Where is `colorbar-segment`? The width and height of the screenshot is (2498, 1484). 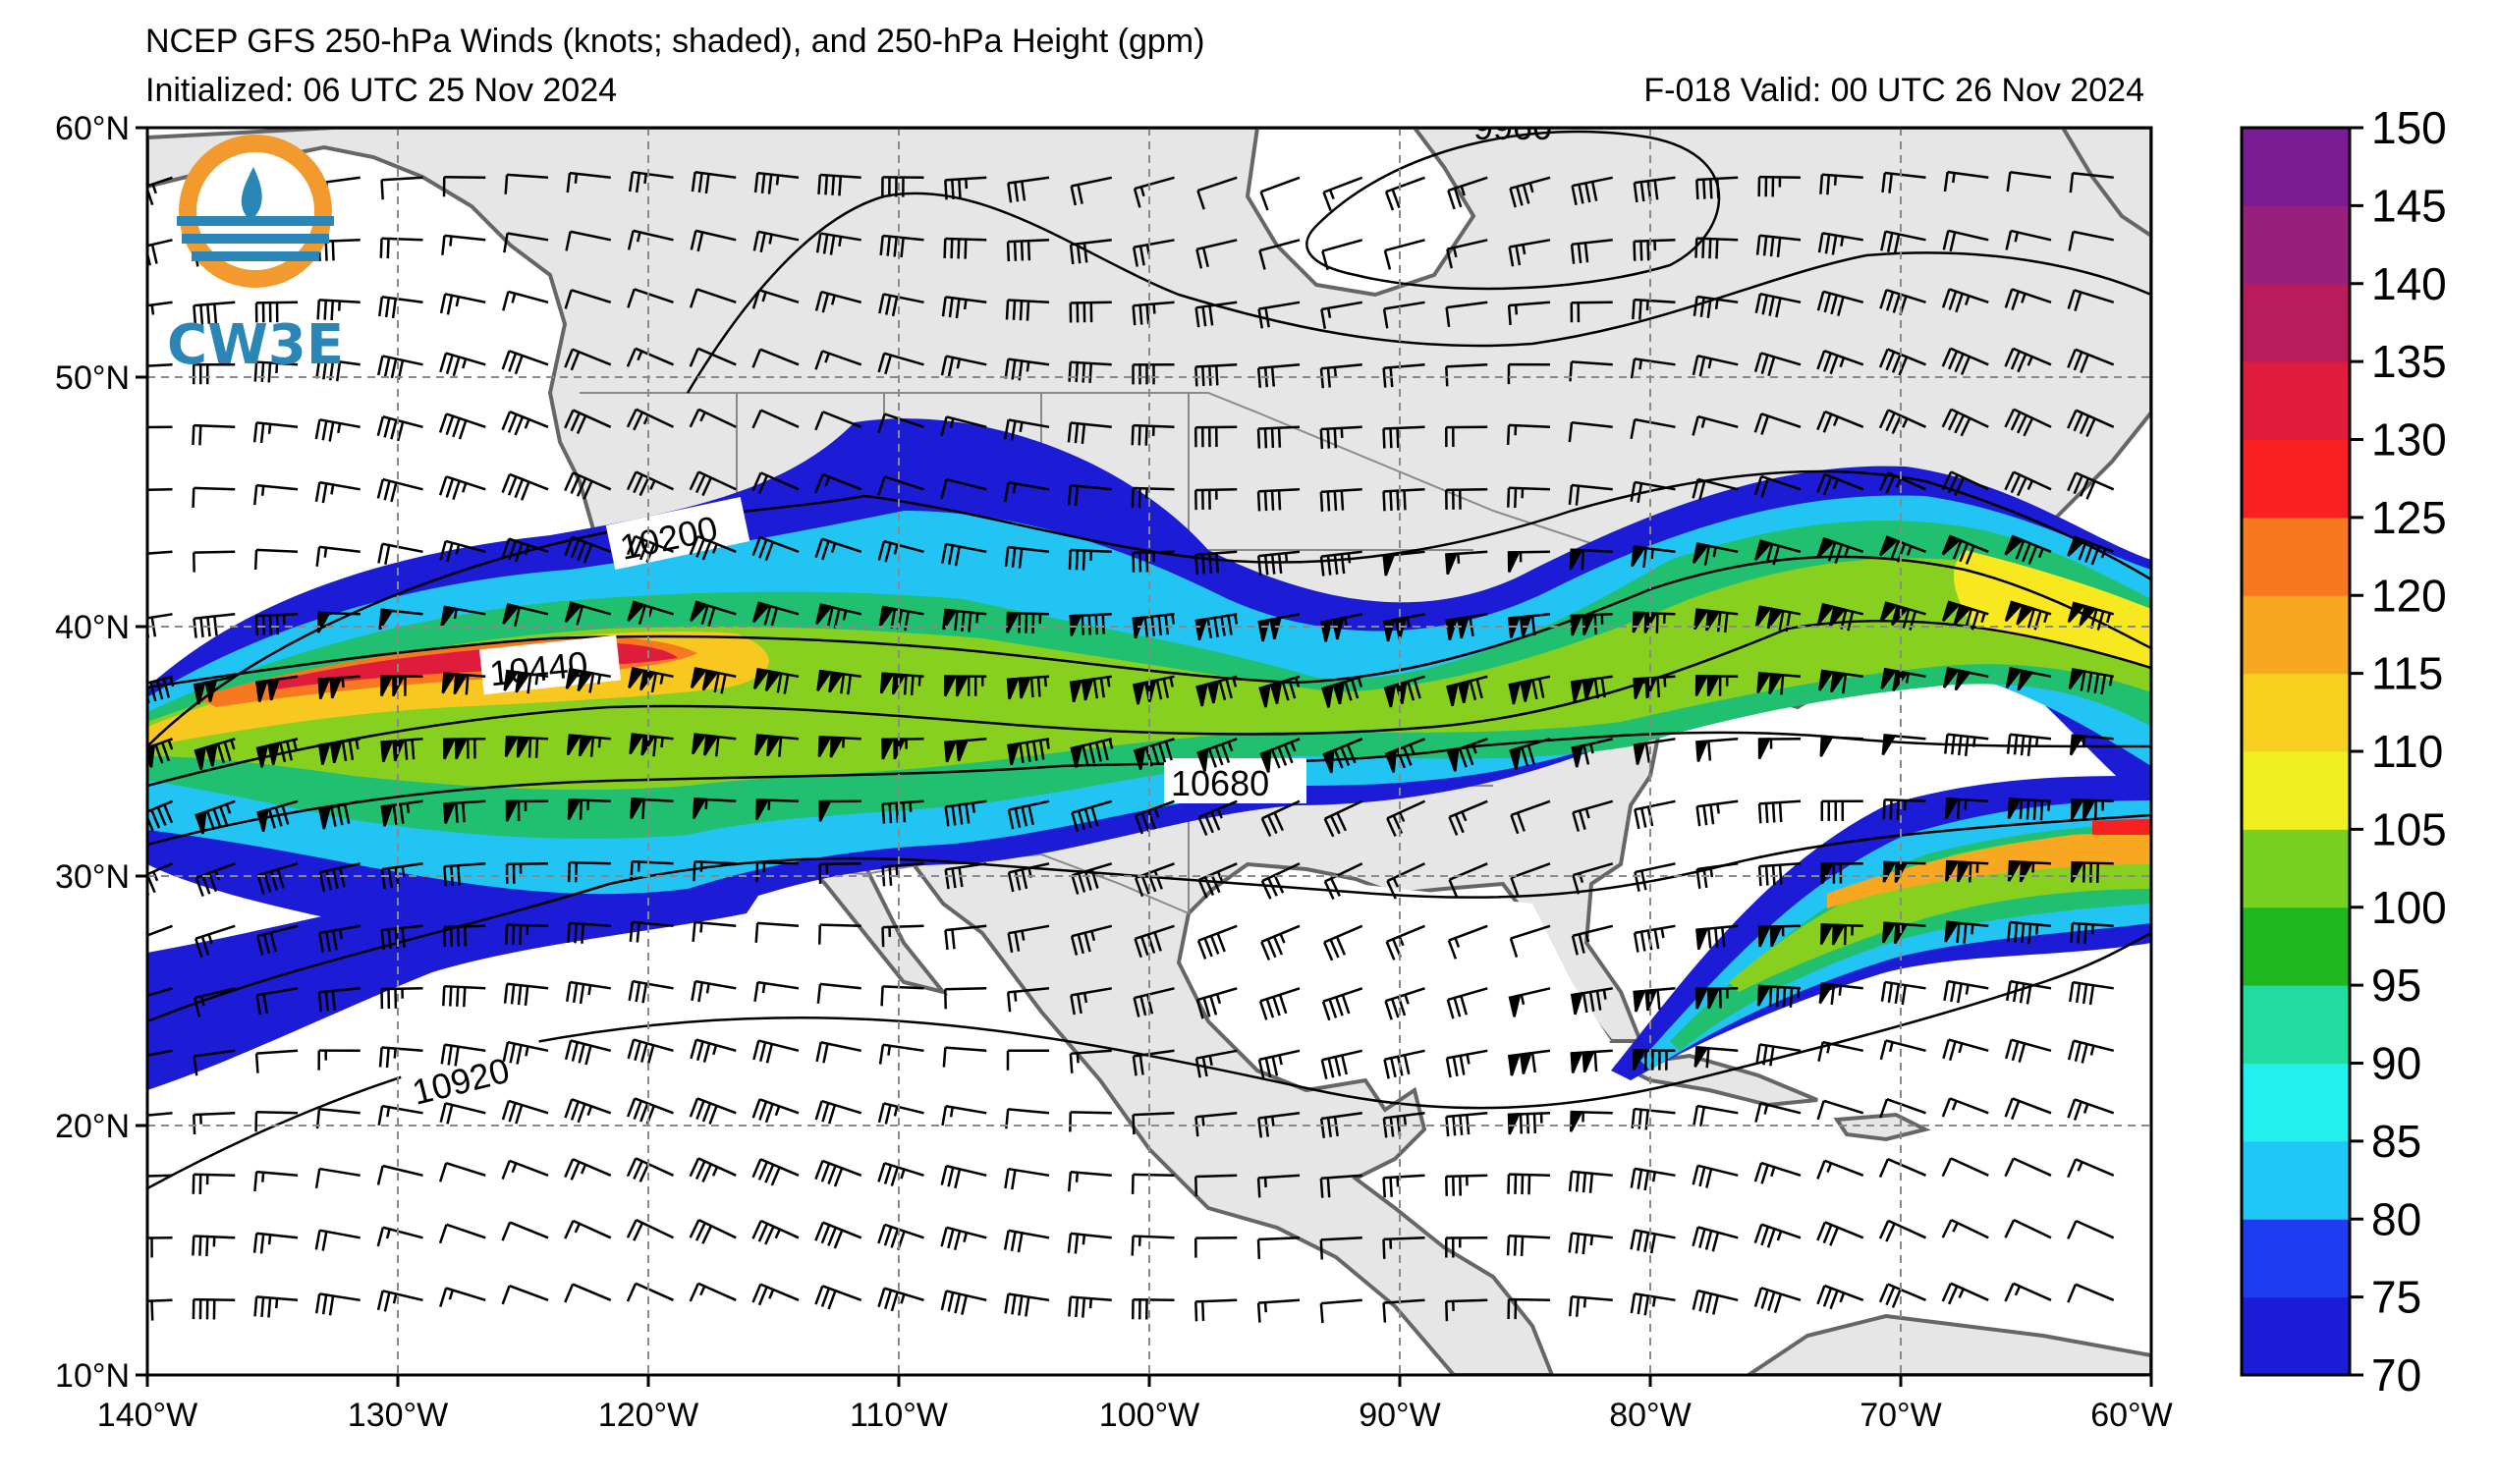
colorbar-segment is located at coordinates (2296, 1102).